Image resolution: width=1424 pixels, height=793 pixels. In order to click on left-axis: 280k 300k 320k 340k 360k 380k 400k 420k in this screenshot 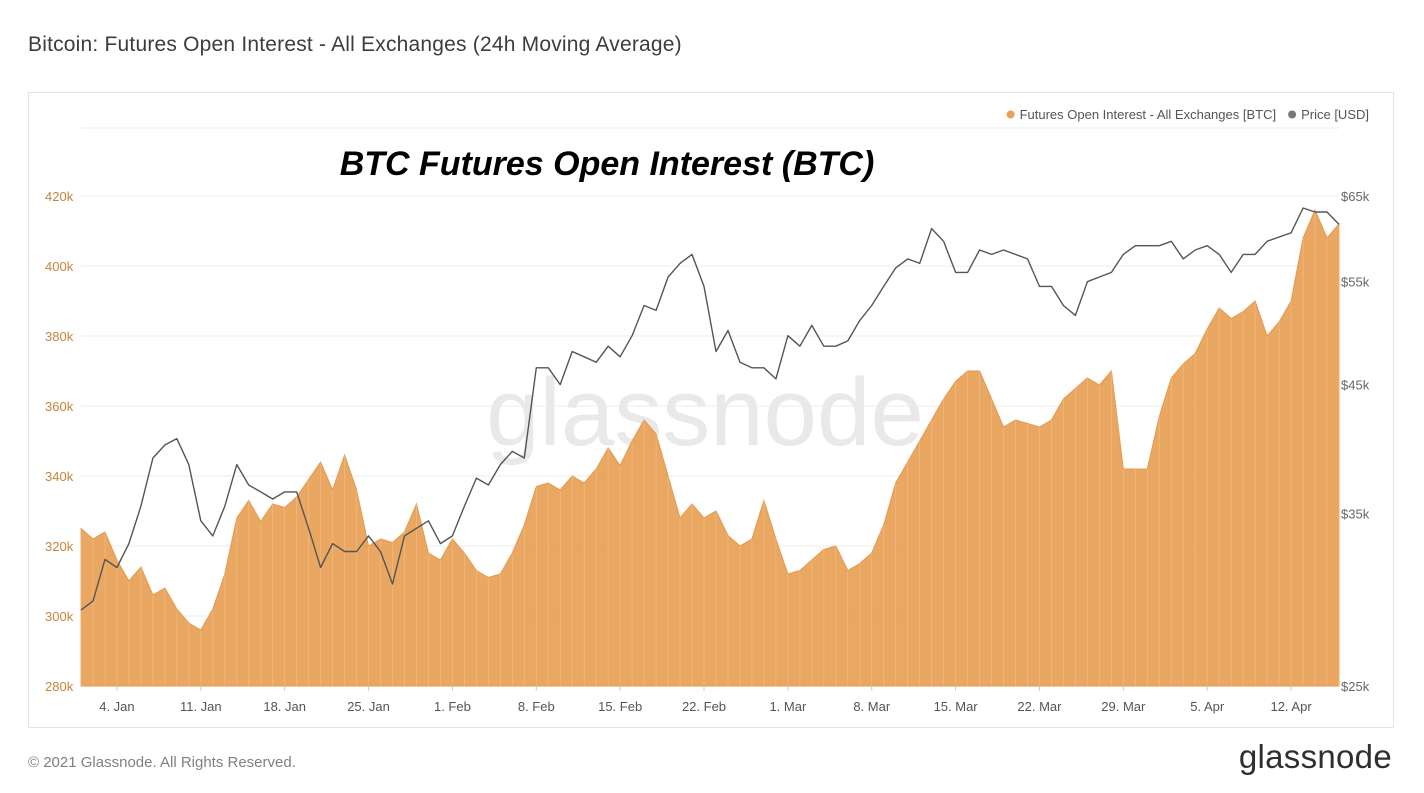, I will do `click(59, 441)`.